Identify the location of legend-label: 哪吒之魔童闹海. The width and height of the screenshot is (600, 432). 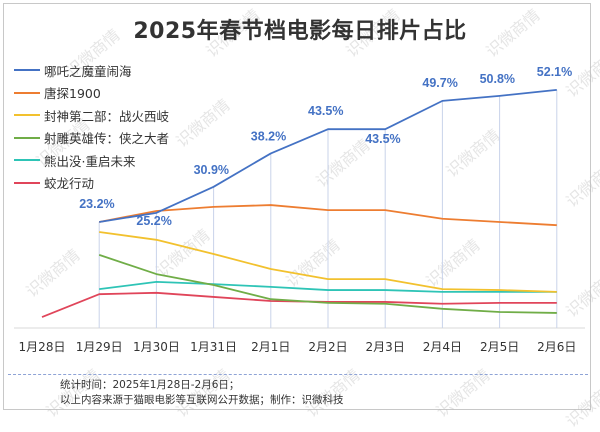
(88, 71).